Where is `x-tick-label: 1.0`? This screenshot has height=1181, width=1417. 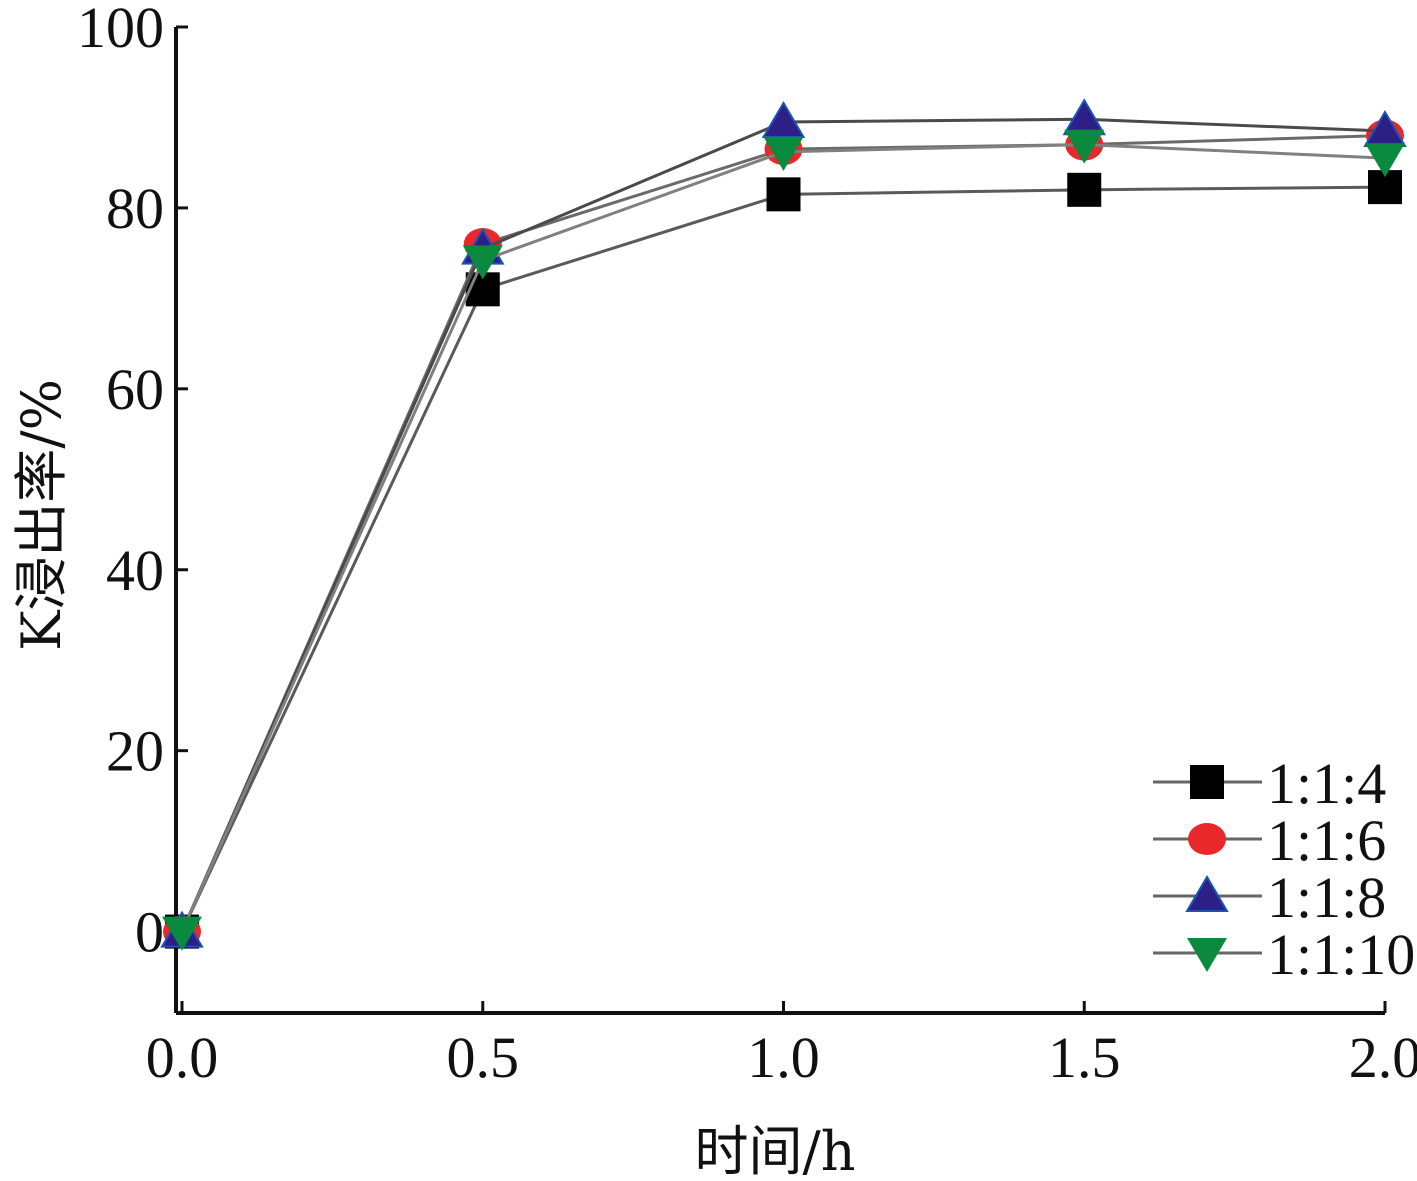 x-tick-label: 1.0 is located at coordinates (783, 1057).